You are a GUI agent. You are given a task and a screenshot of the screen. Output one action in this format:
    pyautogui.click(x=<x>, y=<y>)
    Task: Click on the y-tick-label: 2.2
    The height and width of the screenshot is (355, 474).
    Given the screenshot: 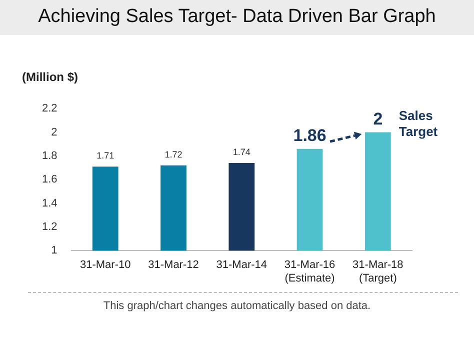 What is the action you would take?
    pyautogui.click(x=50, y=108)
    